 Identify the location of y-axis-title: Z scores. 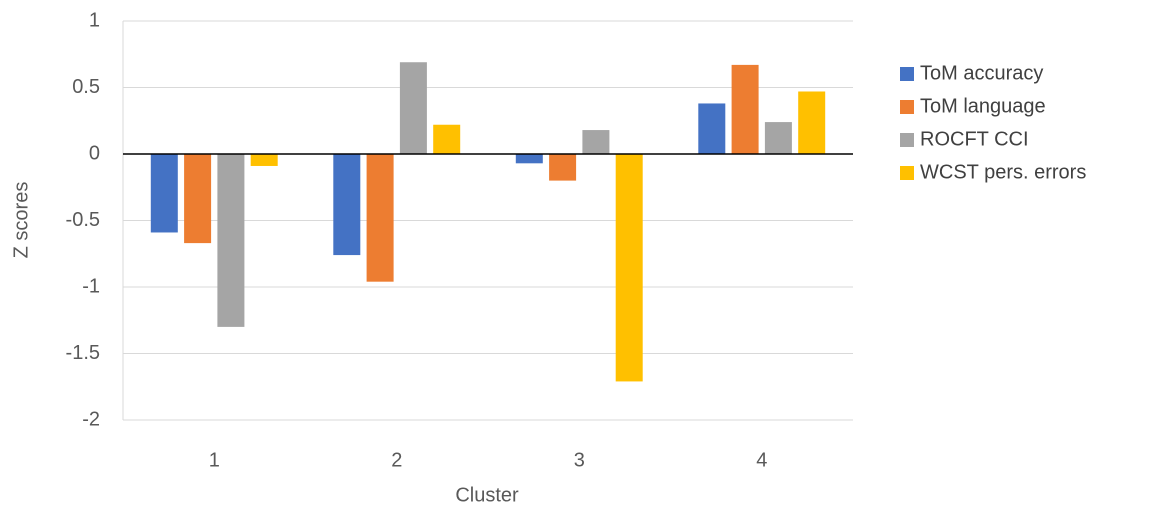
(21, 220).